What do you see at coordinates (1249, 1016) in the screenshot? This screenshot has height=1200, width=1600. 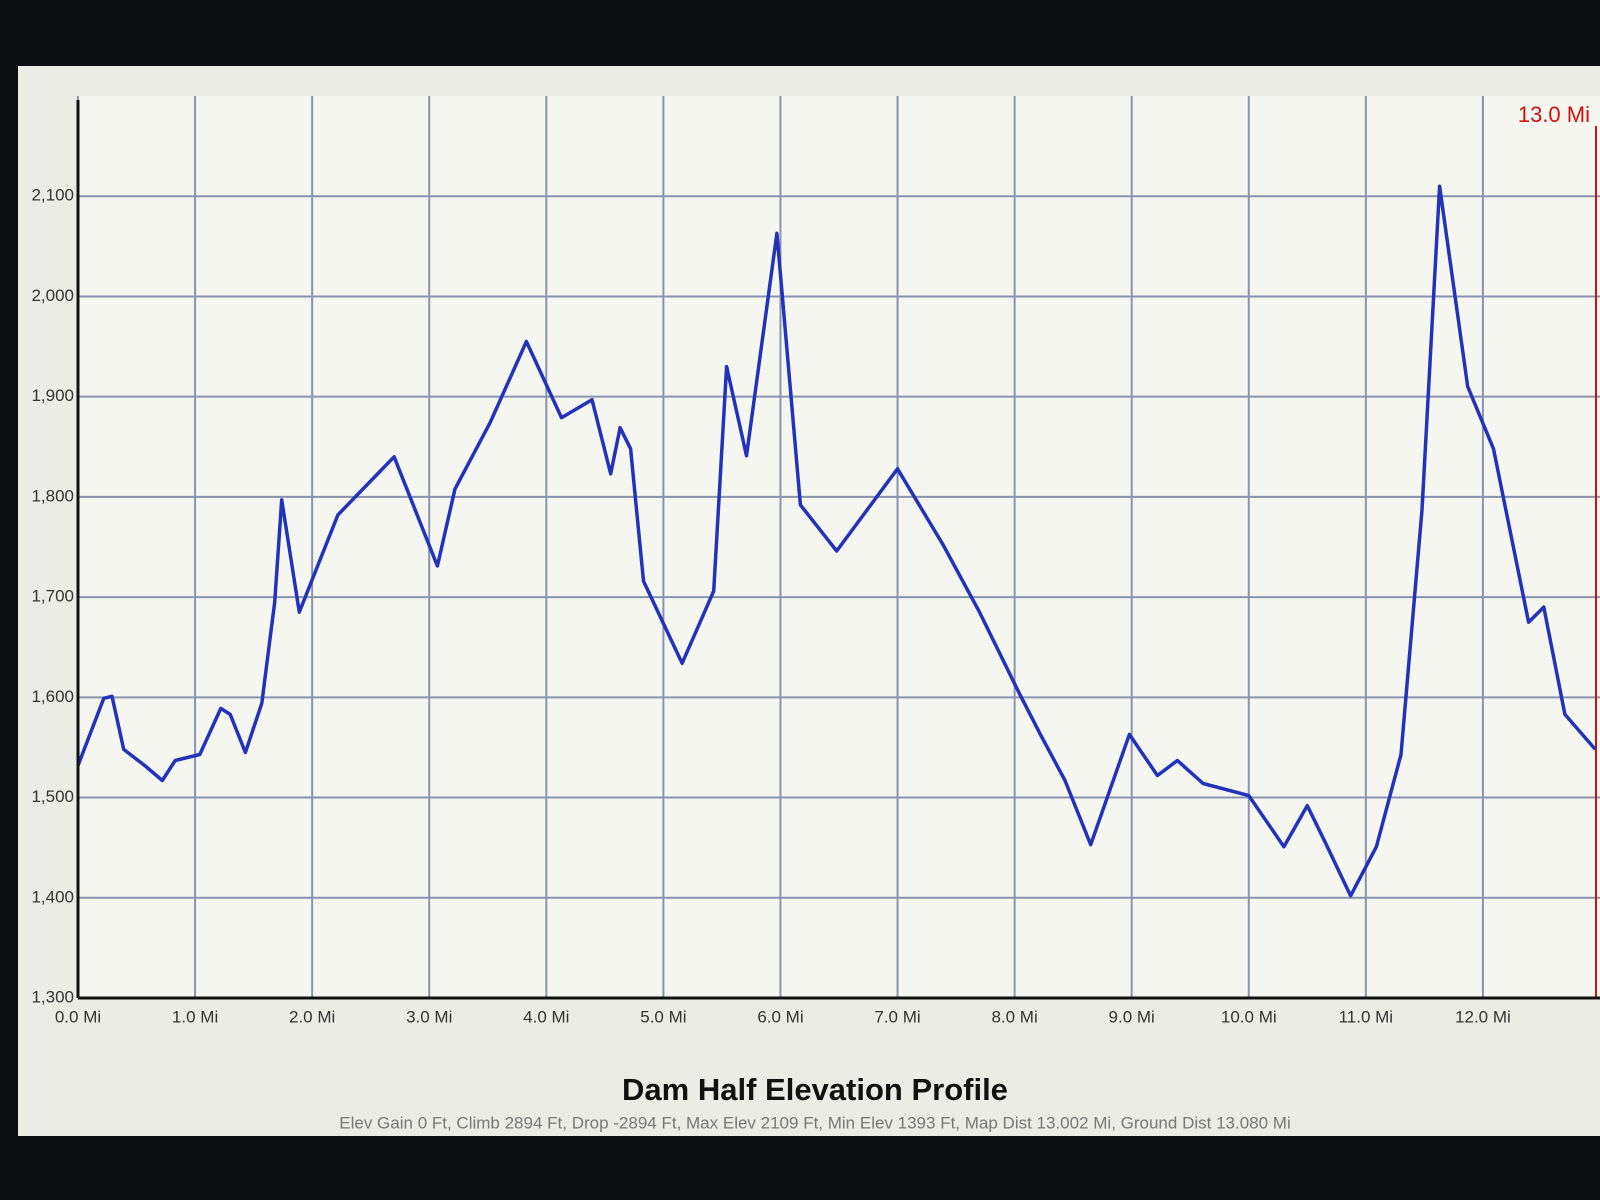 I see `x-tick-label: 10.0 Mi` at bounding box center [1249, 1016].